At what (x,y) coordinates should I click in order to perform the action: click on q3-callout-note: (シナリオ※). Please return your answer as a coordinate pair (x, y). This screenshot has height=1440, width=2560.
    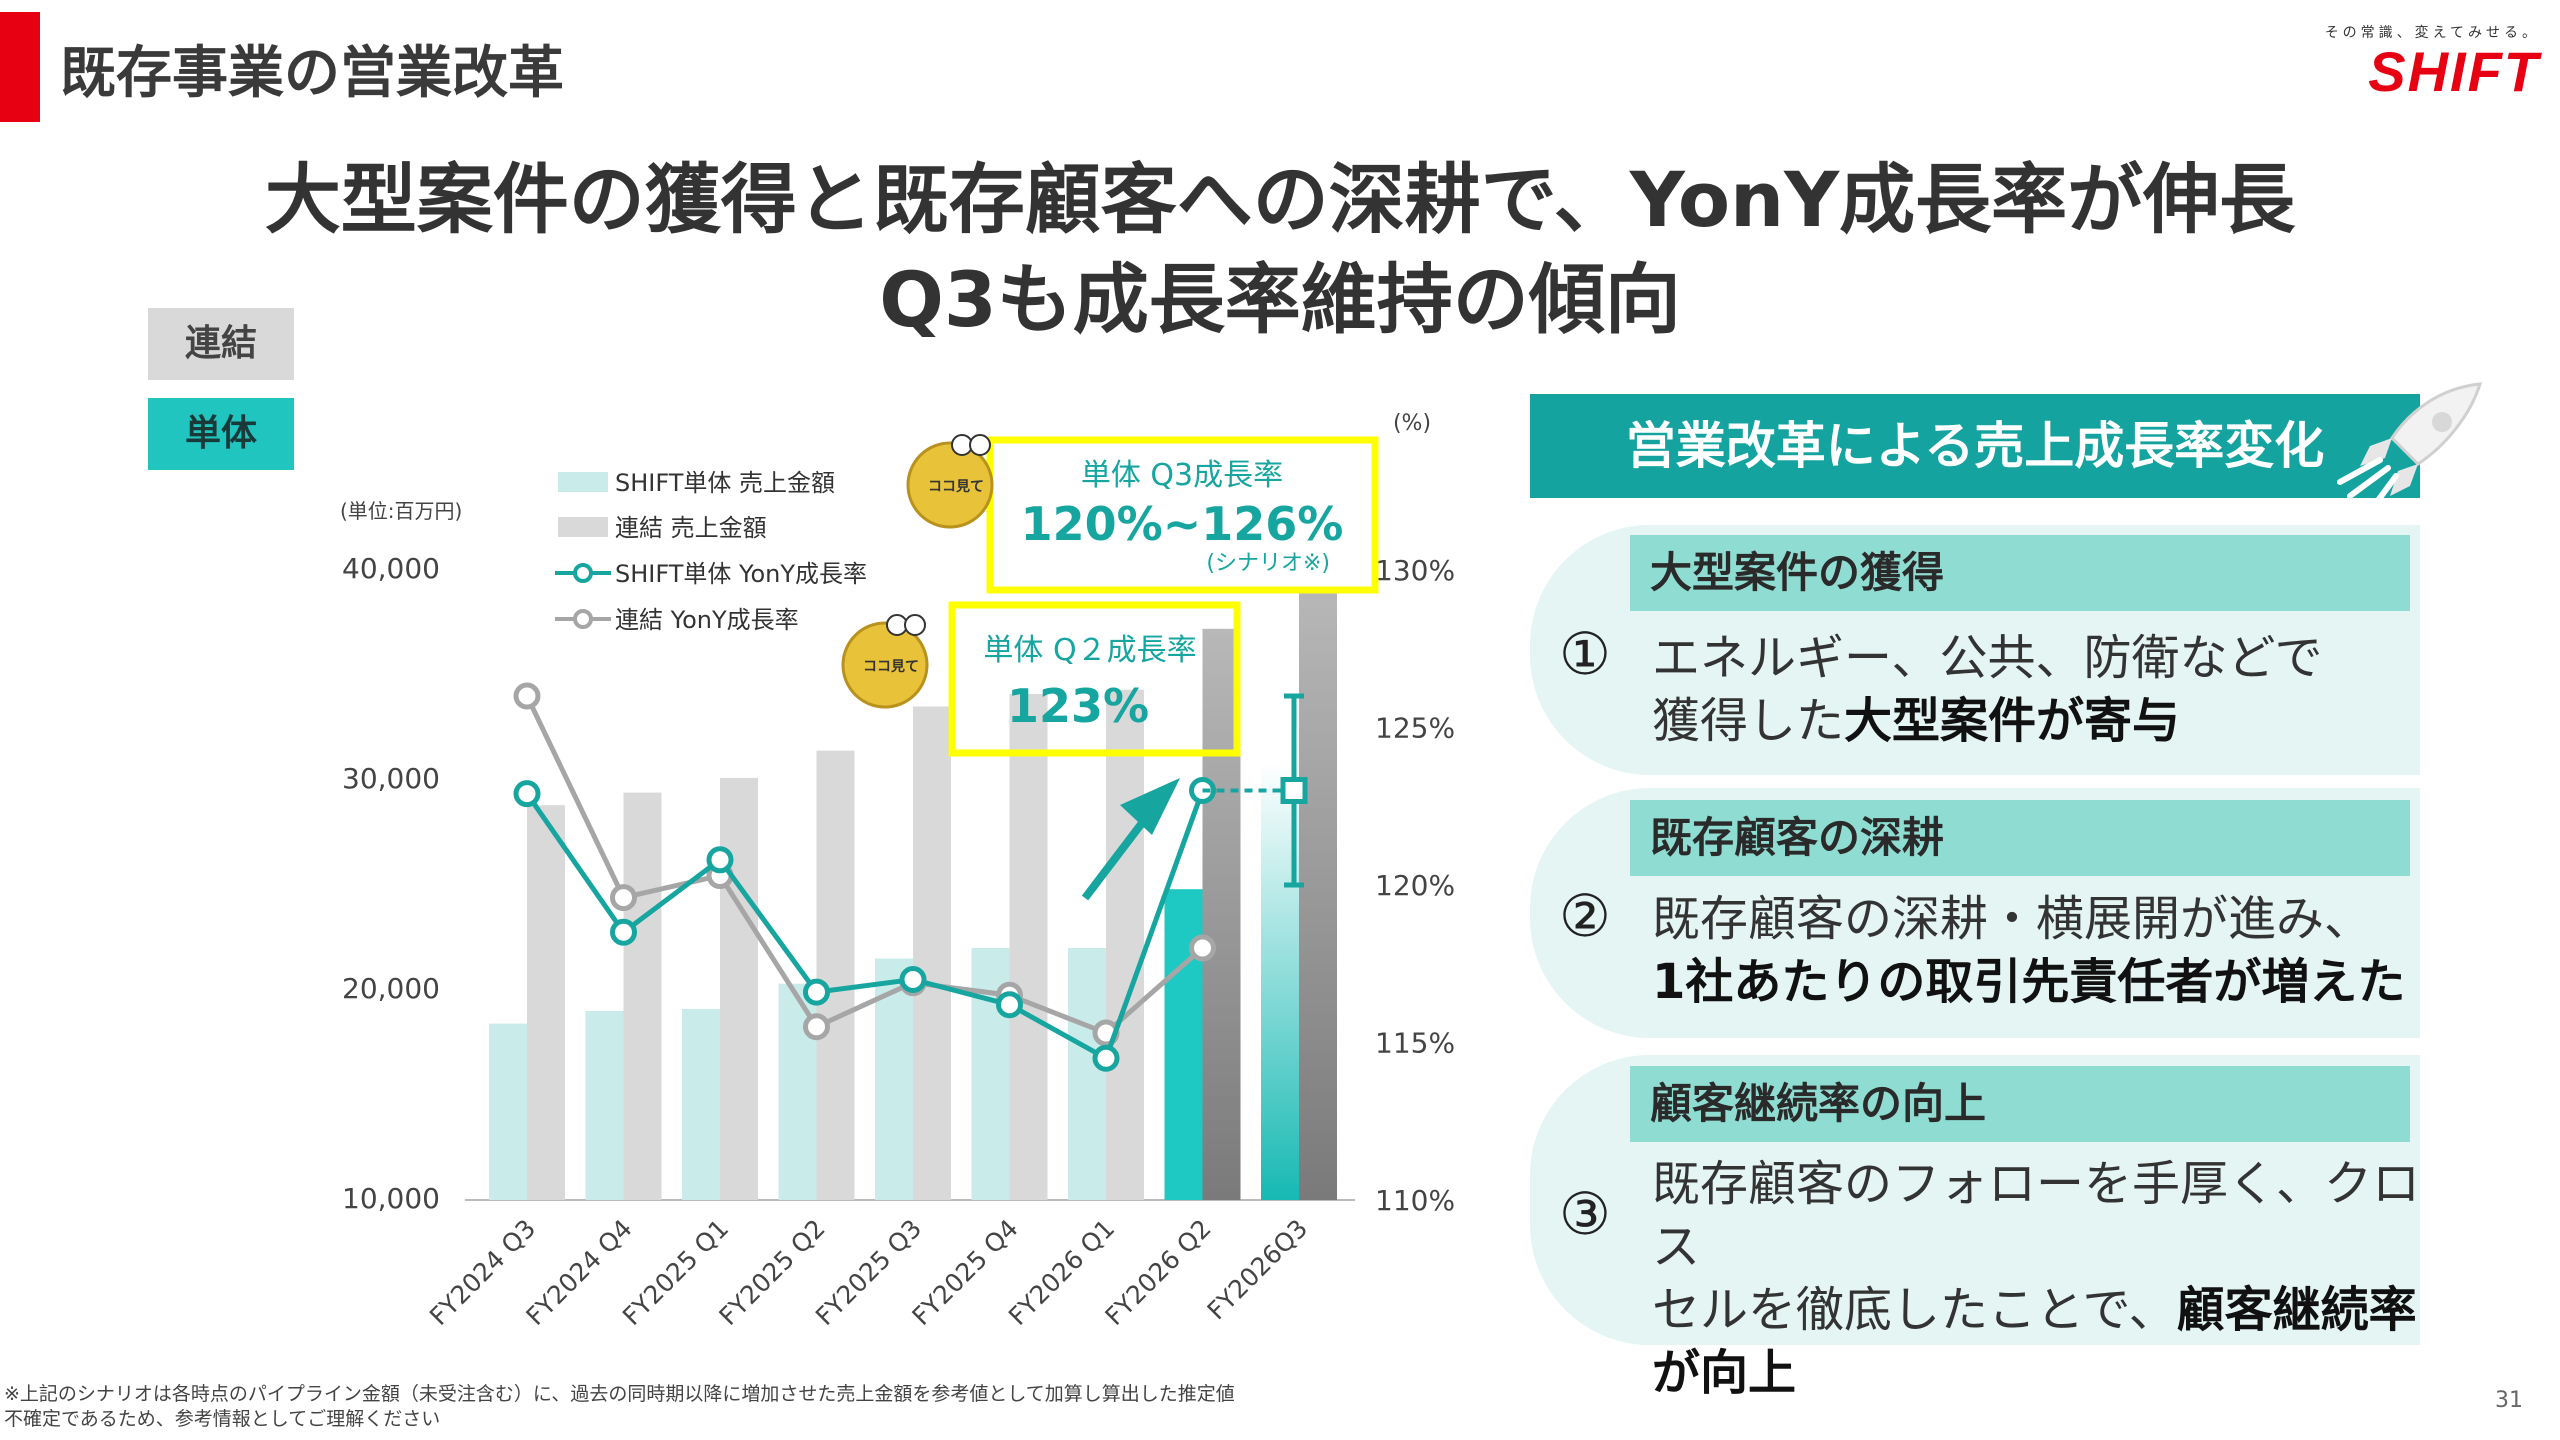
    Looking at the image, I should click on (1268, 563).